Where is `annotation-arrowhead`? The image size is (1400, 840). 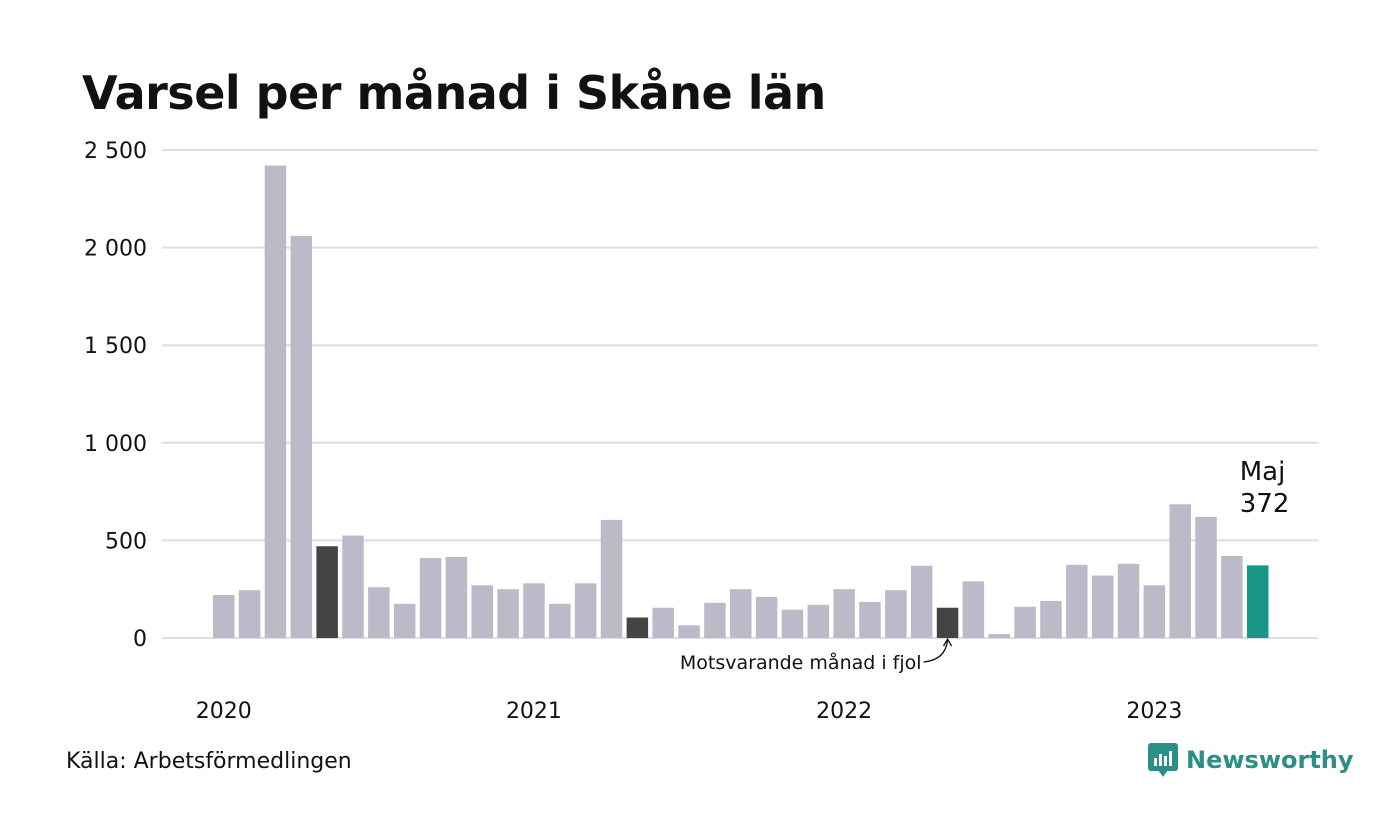
annotation-arrowhead is located at coordinates (947, 642).